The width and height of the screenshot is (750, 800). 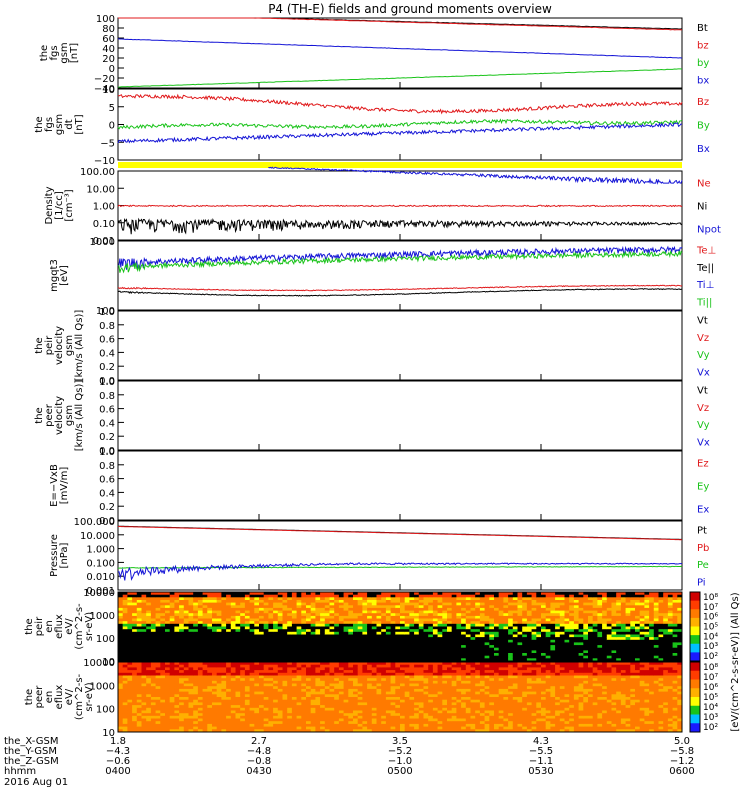 I want to click on y-axis-label: peer, so click(x=39, y=697).